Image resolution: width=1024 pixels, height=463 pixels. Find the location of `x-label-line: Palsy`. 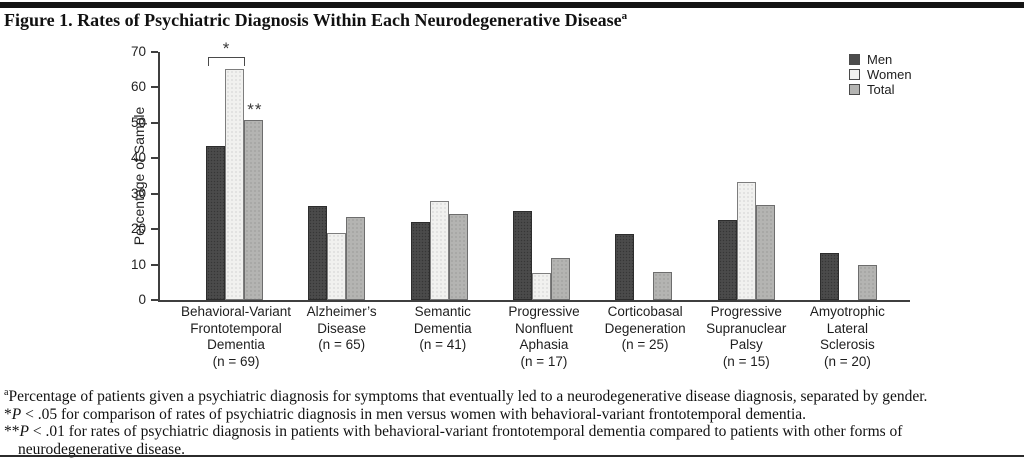

x-label-line: Palsy is located at coordinates (746, 344).